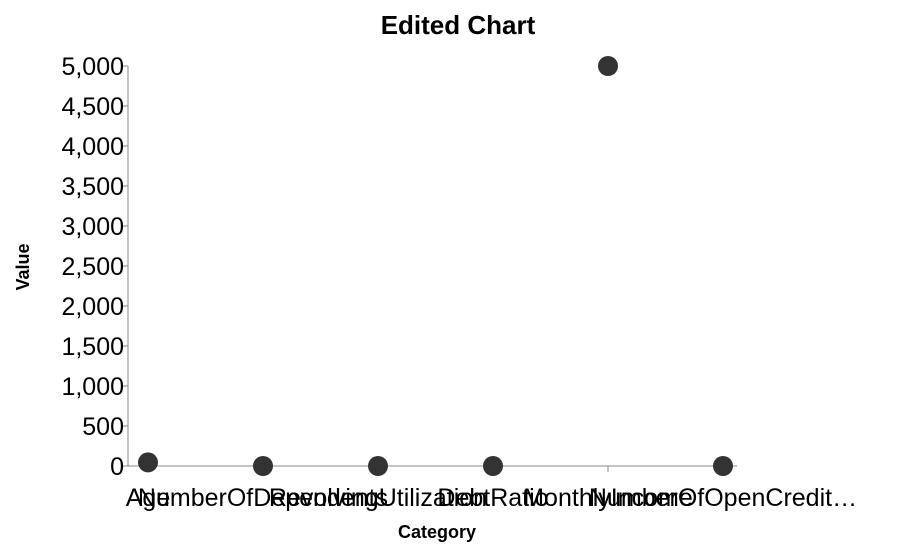 Image resolution: width=916 pixels, height=552 pixels. What do you see at coordinates (492, 498) in the screenshot?
I see `x-tick-label: DebtRatio` at bounding box center [492, 498].